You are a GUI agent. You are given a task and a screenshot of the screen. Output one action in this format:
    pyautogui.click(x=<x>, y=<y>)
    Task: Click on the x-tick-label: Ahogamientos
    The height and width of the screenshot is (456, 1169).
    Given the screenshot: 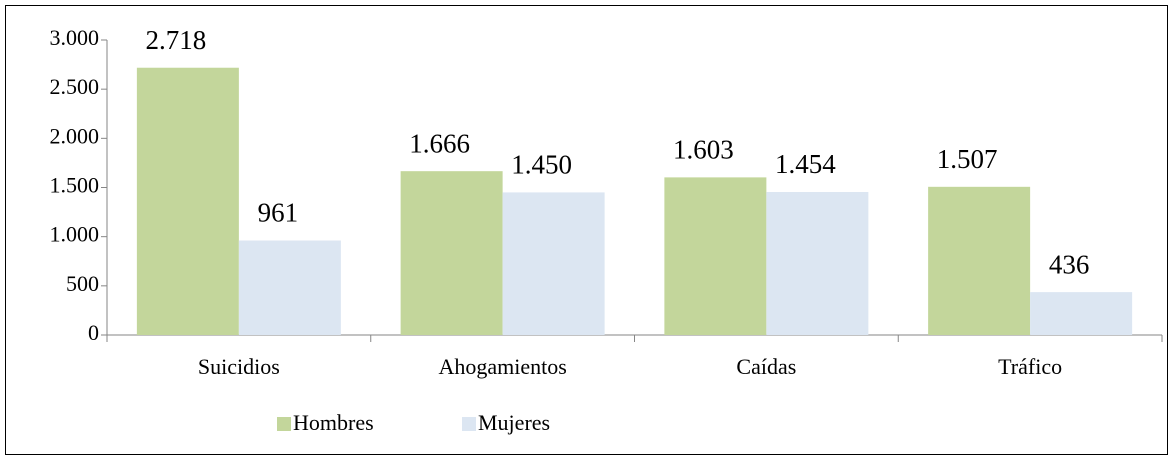 What is the action you would take?
    pyautogui.click(x=502, y=366)
    